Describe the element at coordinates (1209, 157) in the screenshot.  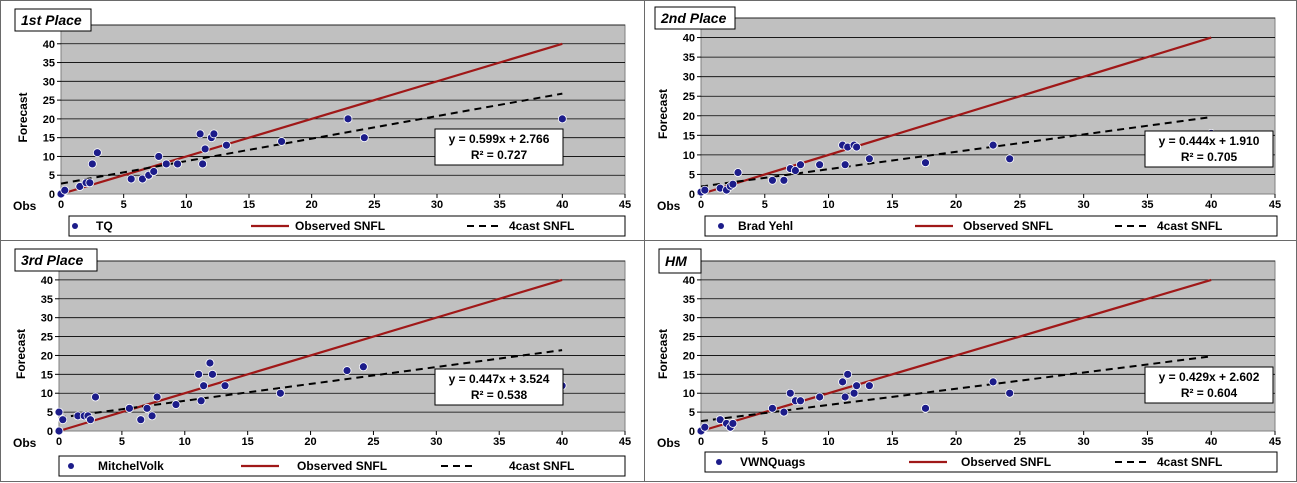
I see `r-squared: R² = 0.705` at that location.